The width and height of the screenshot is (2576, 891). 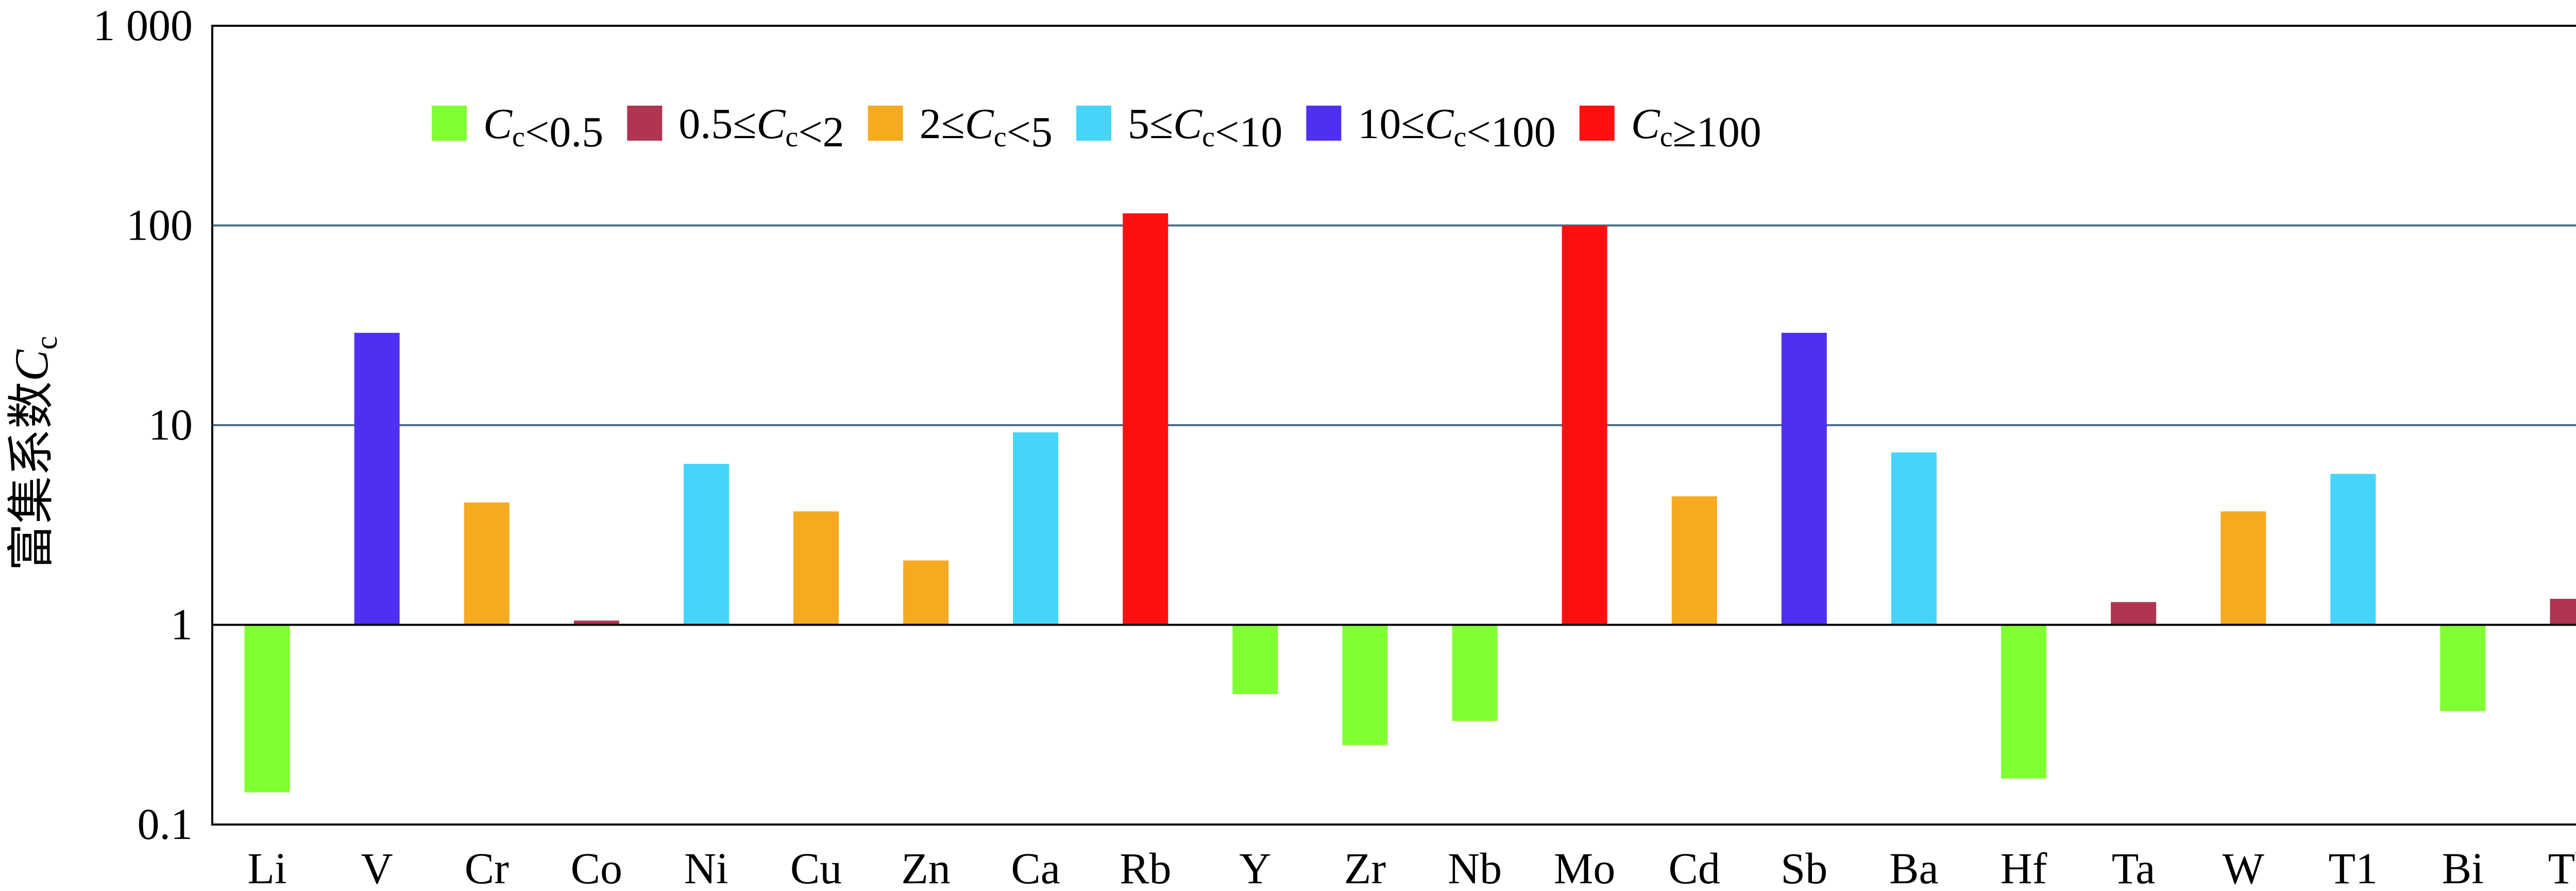 What do you see at coordinates (1804, 478) in the screenshot?
I see `bar-sb` at bounding box center [1804, 478].